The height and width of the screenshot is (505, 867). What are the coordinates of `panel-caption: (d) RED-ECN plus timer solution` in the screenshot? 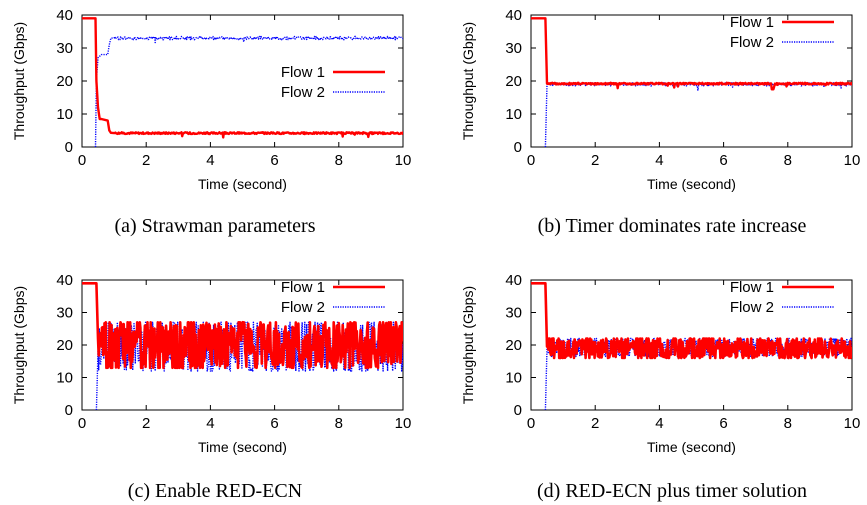 It's located at (672, 491).